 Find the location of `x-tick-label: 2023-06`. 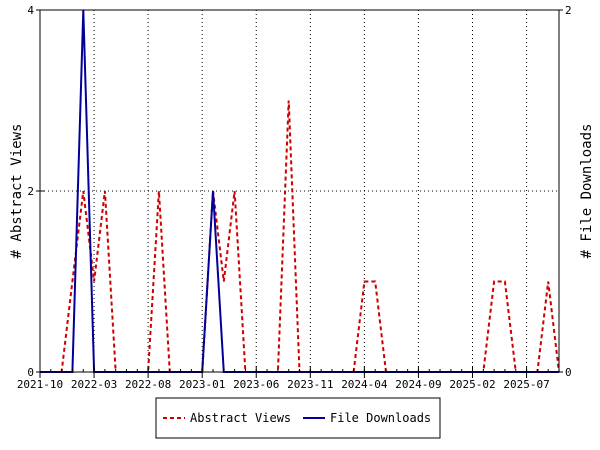

x-tick-label: 2023-06 is located at coordinates (256, 384).